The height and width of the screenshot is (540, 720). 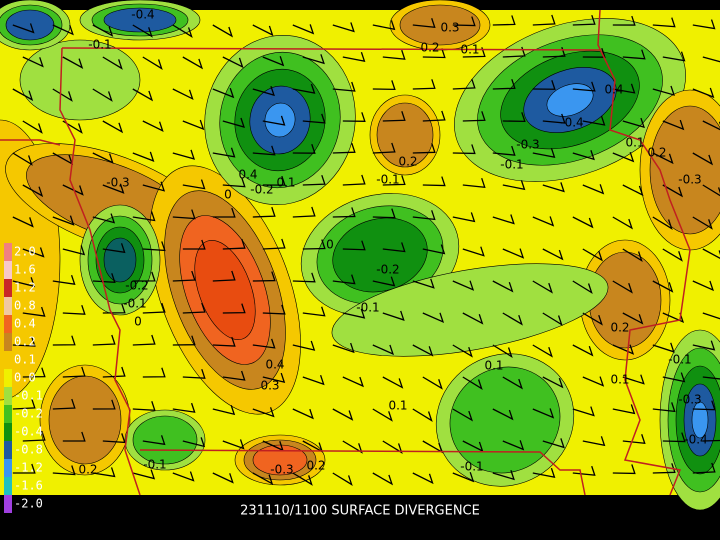 What do you see at coordinates (407, 162) in the screenshot?
I see `contour-label: 0.2` at bounding box center [407, 162].